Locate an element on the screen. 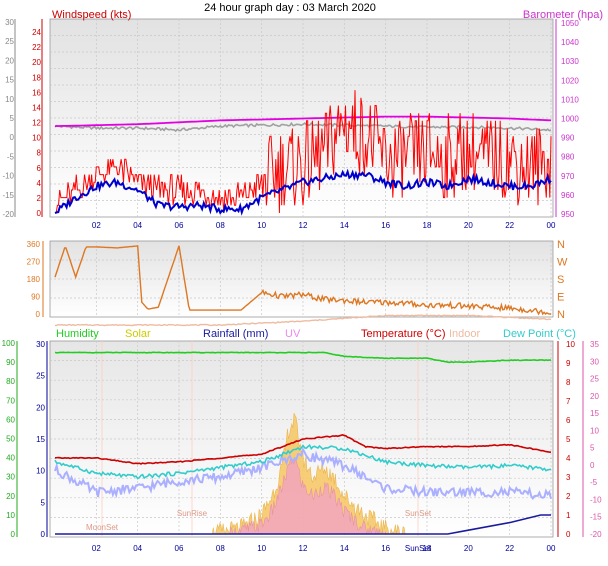 This screenshot has width=608, height=566. wind-x-tick: 06 is located at coordinates (179, 225).